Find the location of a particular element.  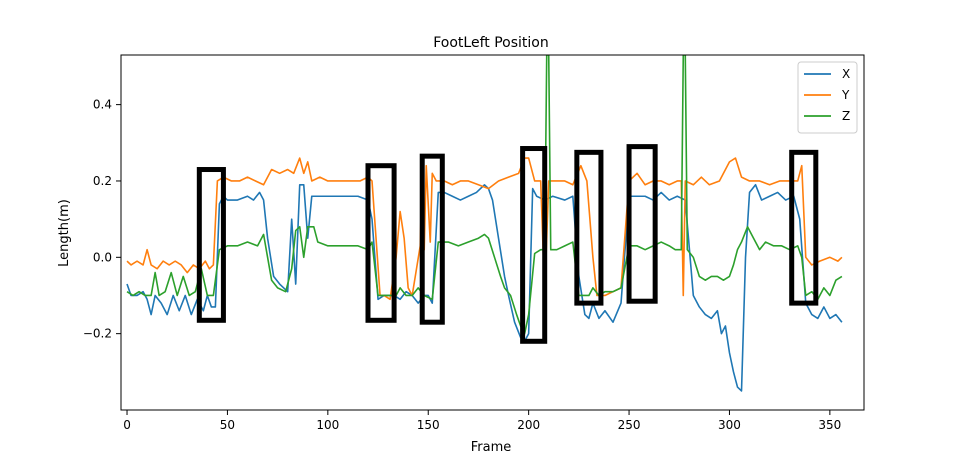

x-tick-label: 50 is located at coordinates (227, 425).